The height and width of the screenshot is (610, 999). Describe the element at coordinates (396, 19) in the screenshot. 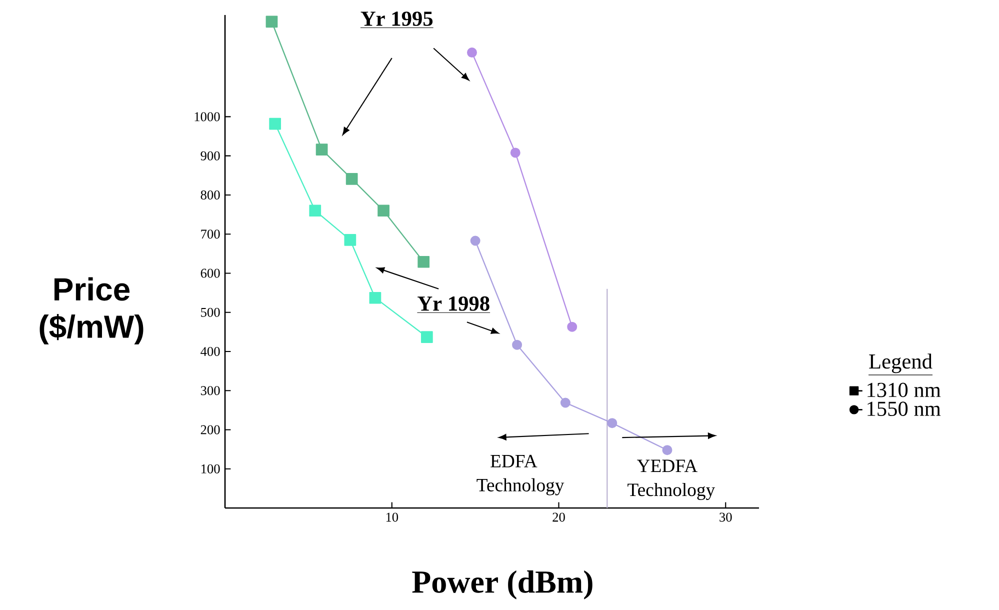

I see `annotation: Yr 1995` at that location.